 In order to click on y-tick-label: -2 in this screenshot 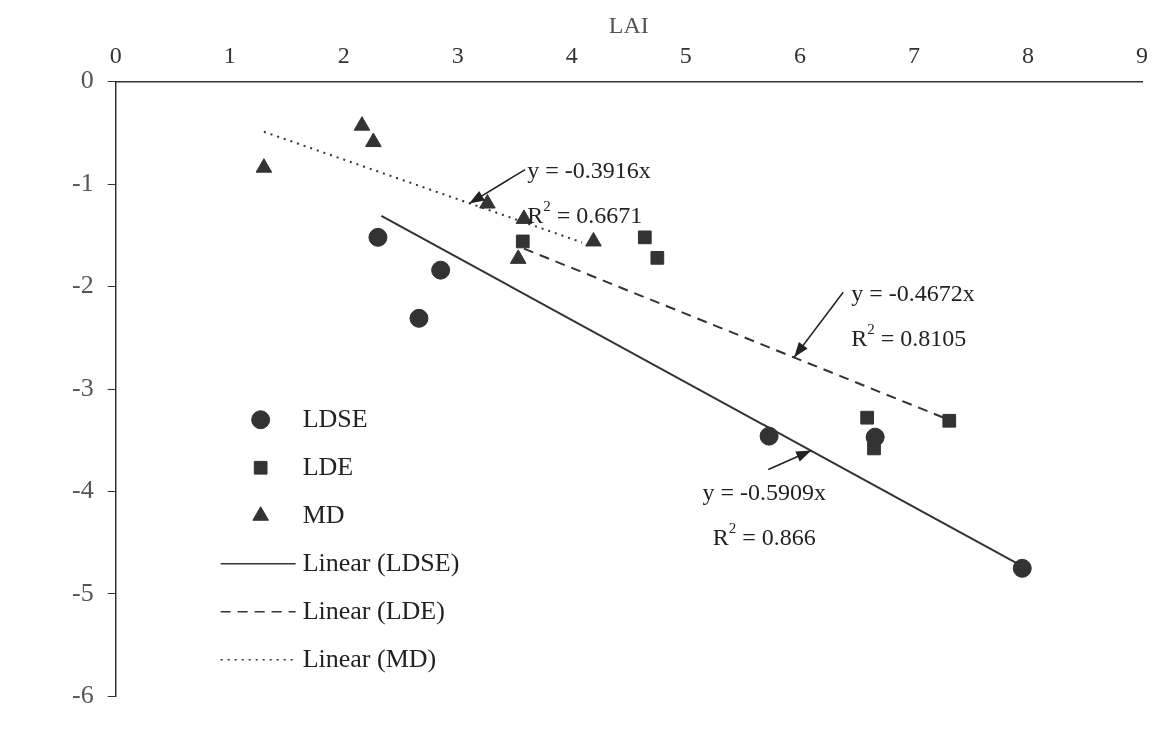, I will do `click(82, 285)`.